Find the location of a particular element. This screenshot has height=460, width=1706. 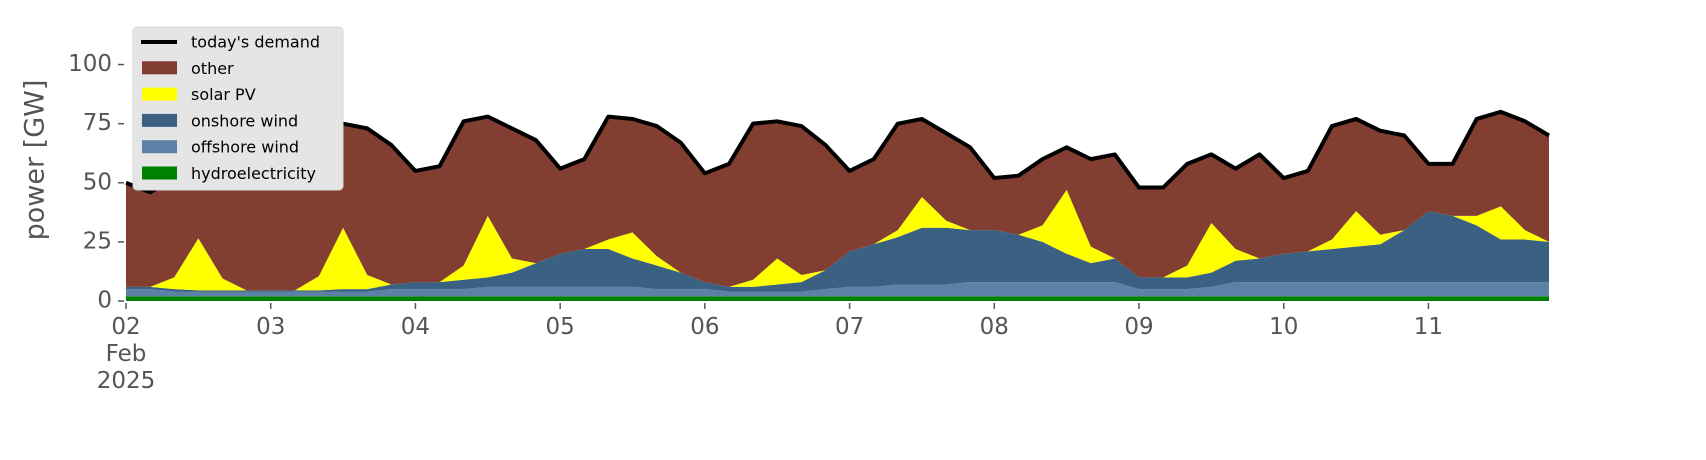

legend-label: offshore wind is located at coordinates (245, 147).